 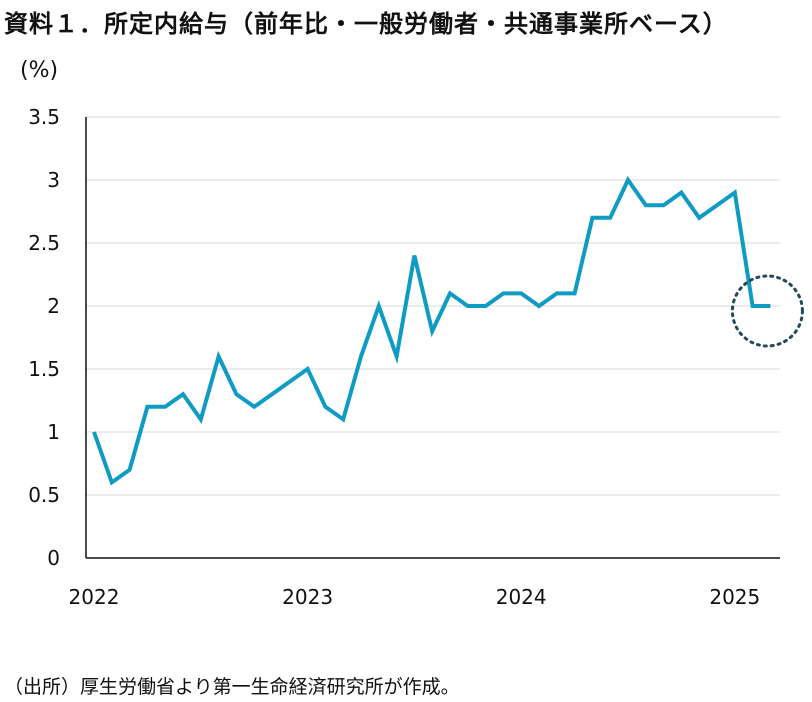 I want to click on y-tick-label: 1, so click(x=53, y=432).